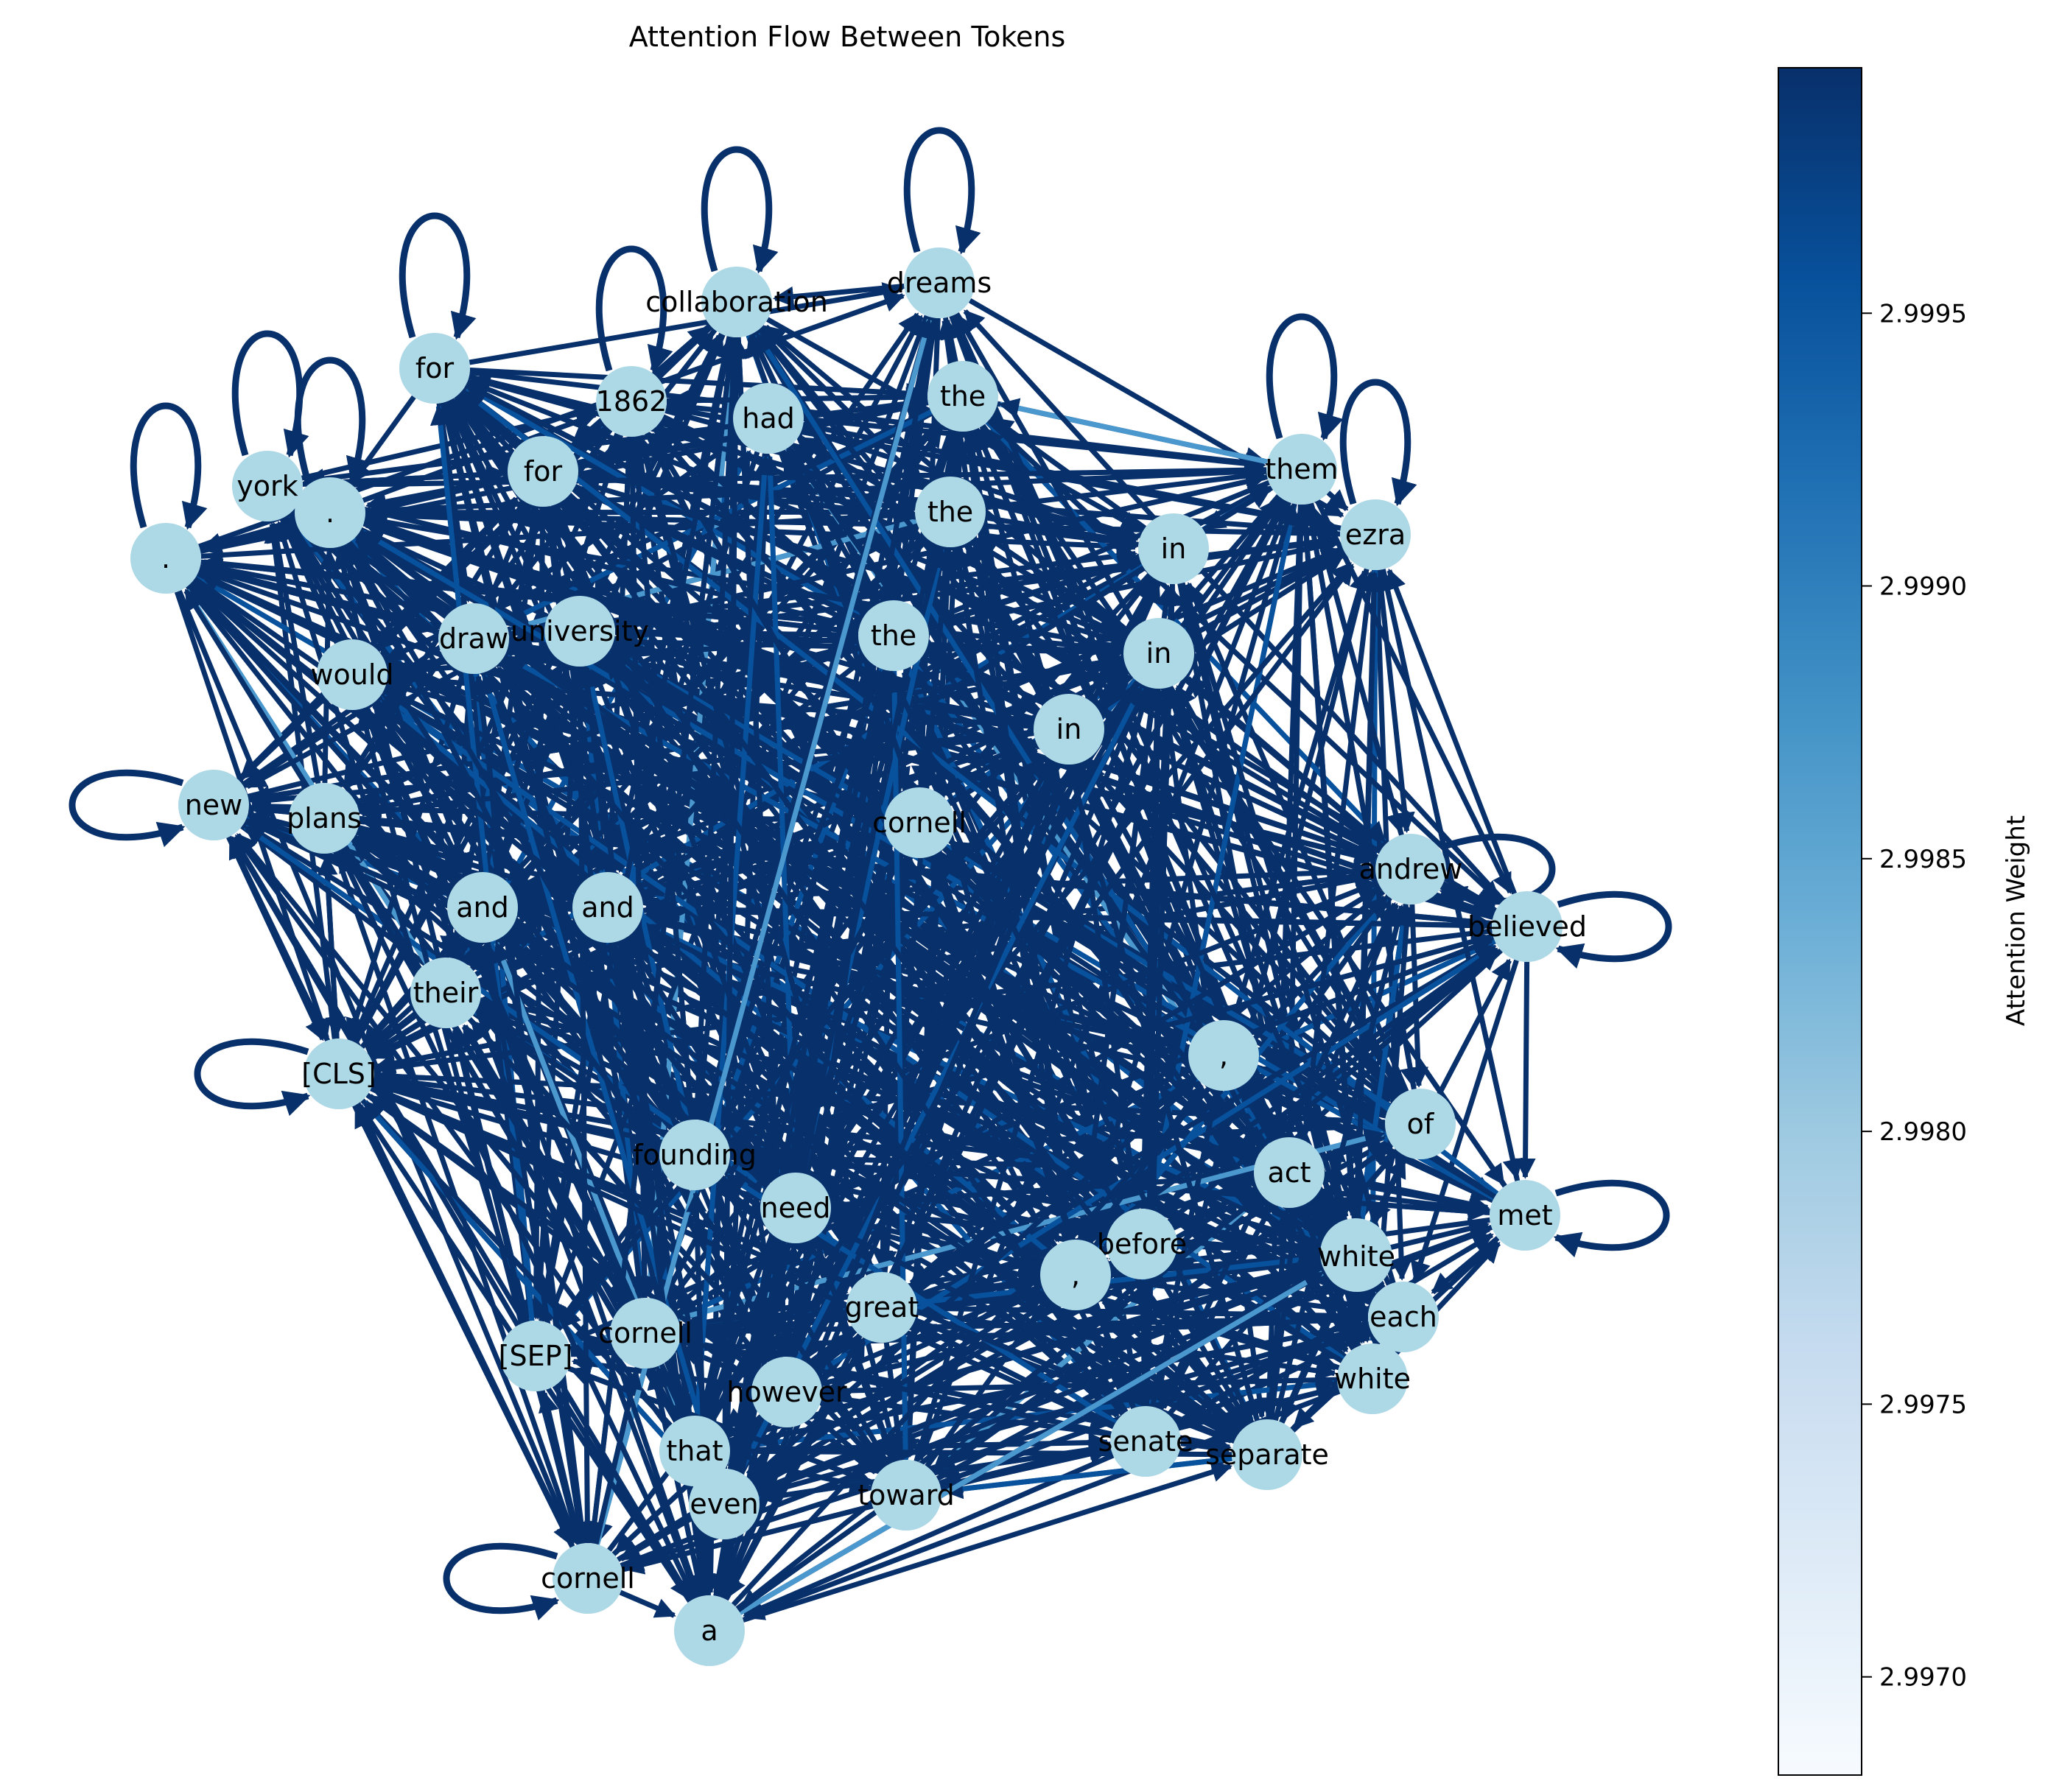 This screenshot has height=1792, width=2048. Describe the element at coordinates (445, 993) in the screenshot. I see `token-node-their: their` at that location.